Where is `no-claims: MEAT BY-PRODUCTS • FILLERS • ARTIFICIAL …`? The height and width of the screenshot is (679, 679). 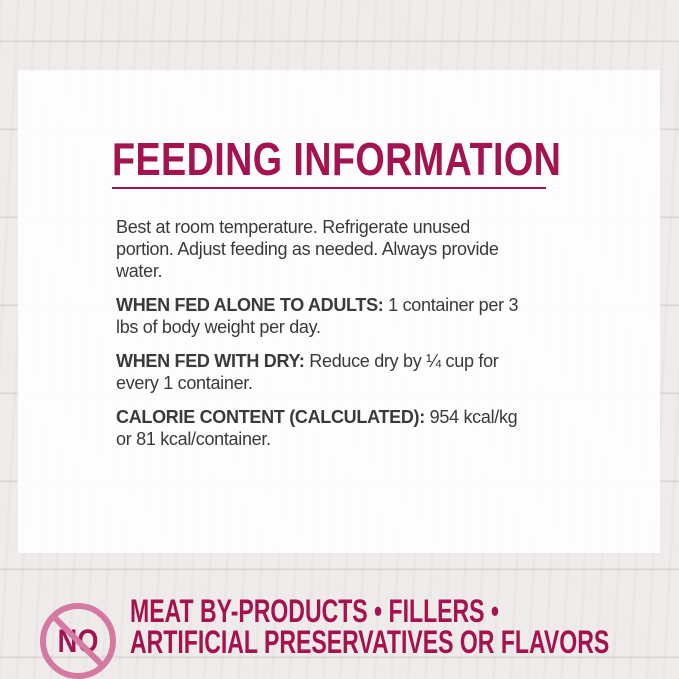 no-claims: MEAT BY-PRODUCTS • FILLERS • ARTIFICIAL … is located at coordinates (370, 626).